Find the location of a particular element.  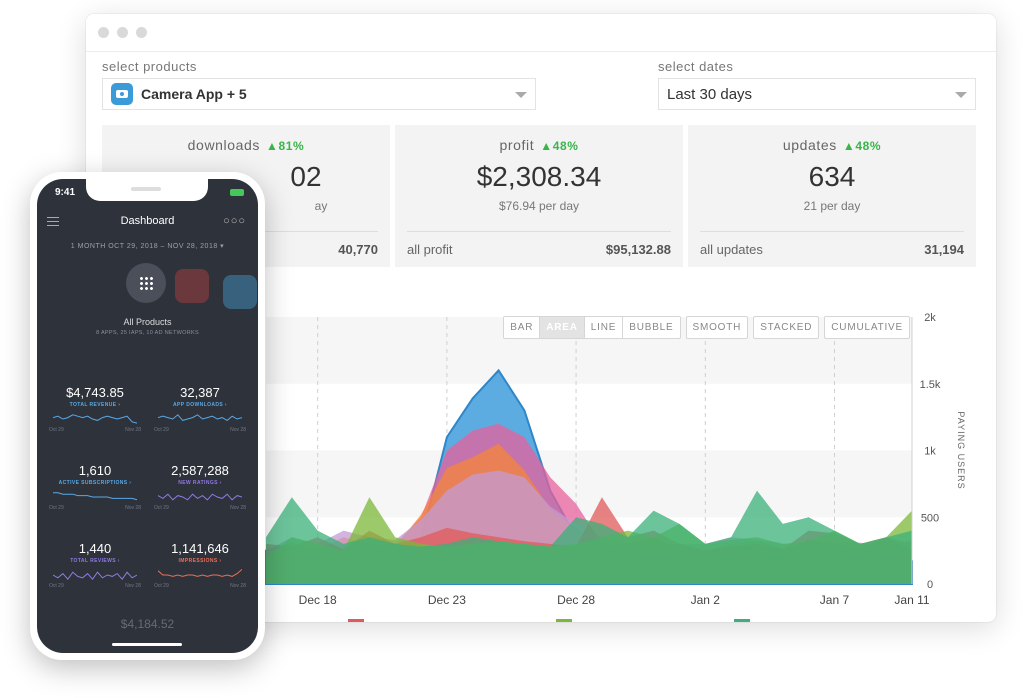

updates-change-value: 48% is located at coordinates (868, 146).